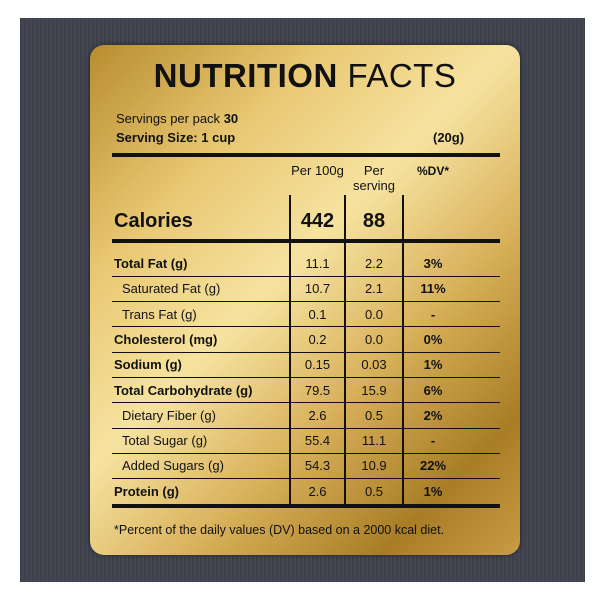 The width and height of the screenshot is (600, 600). What do you see at coordinates (317, 466) in the screenshot?
I see `per-100g: 54.3` at bounding box center [317, 466].